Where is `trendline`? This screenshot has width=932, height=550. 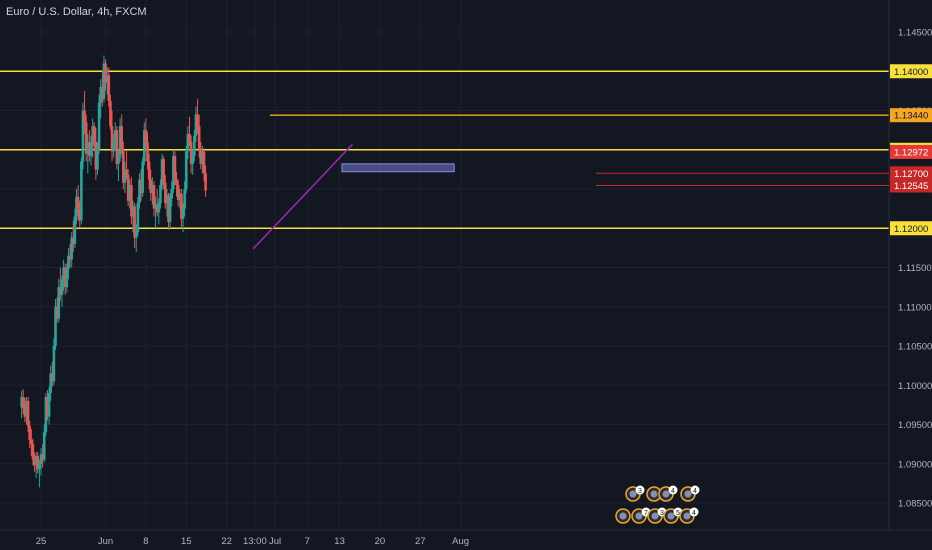 trendline is located at coordinates (303, 196).